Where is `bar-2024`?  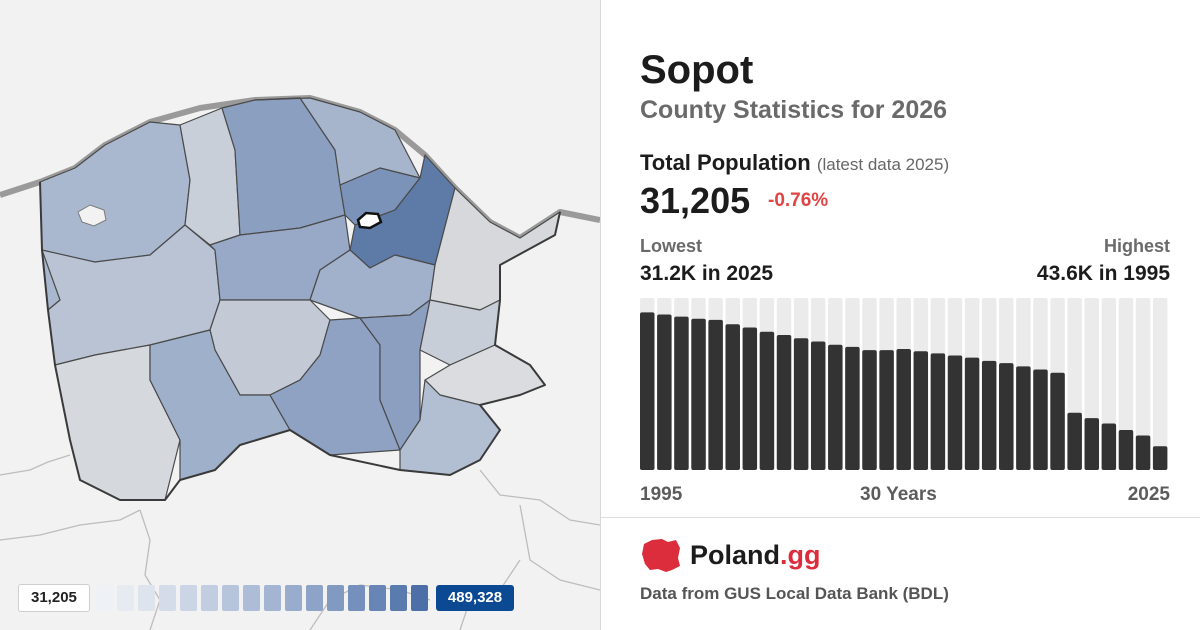 bar-2024 is located at coordinates (1143, 452).